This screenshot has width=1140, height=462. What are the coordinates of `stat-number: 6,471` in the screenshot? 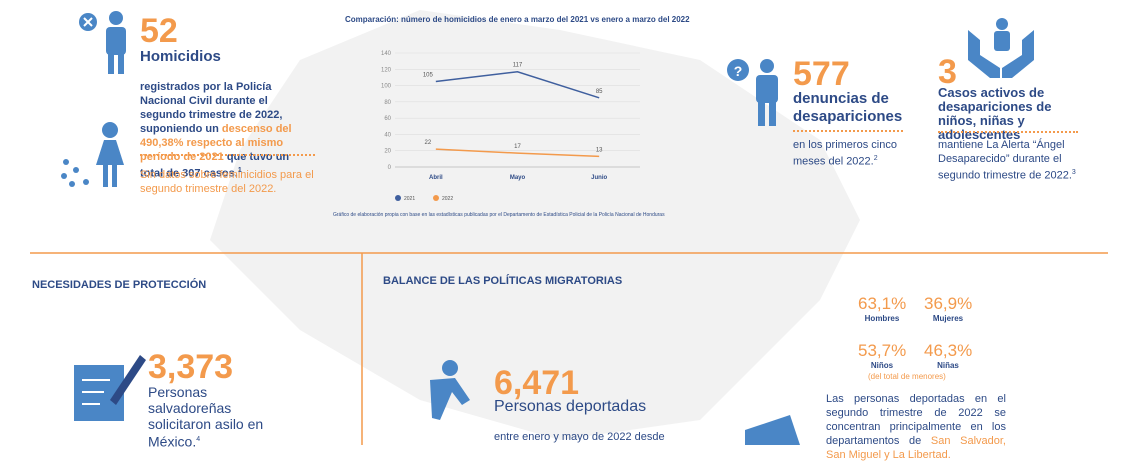 It's located at (537, 383).